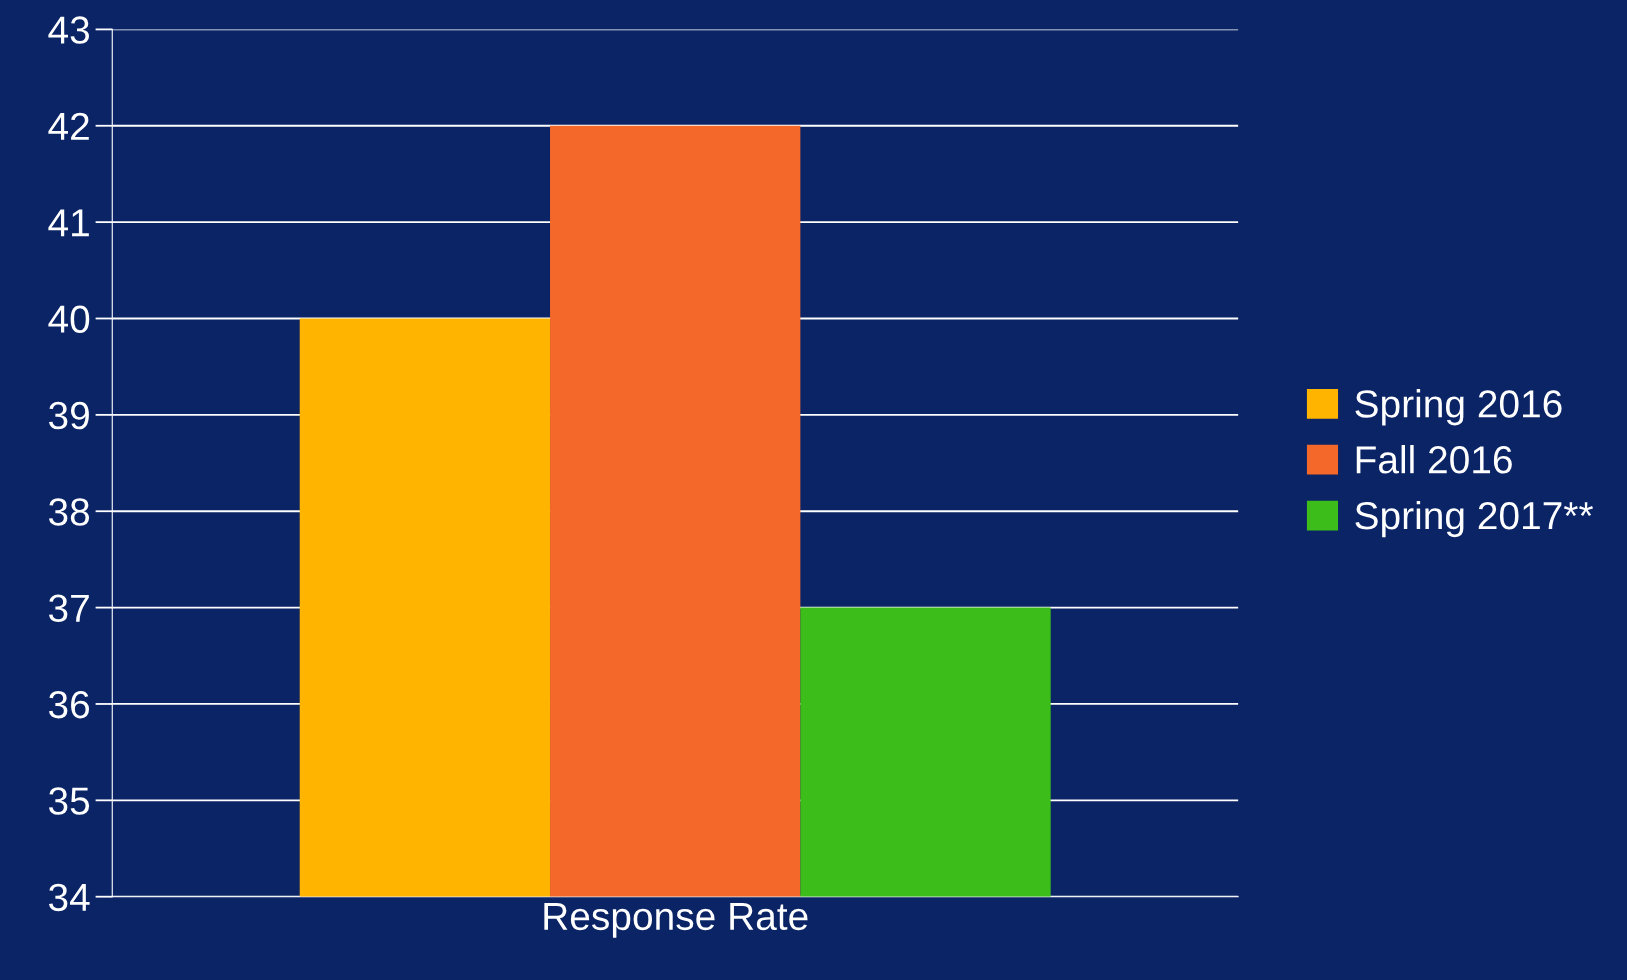 The image size is (1627, 980). Describe the element at coordinates (1458, 407) in the screenshot. I see `legend-label: Spring 2016` at that location.